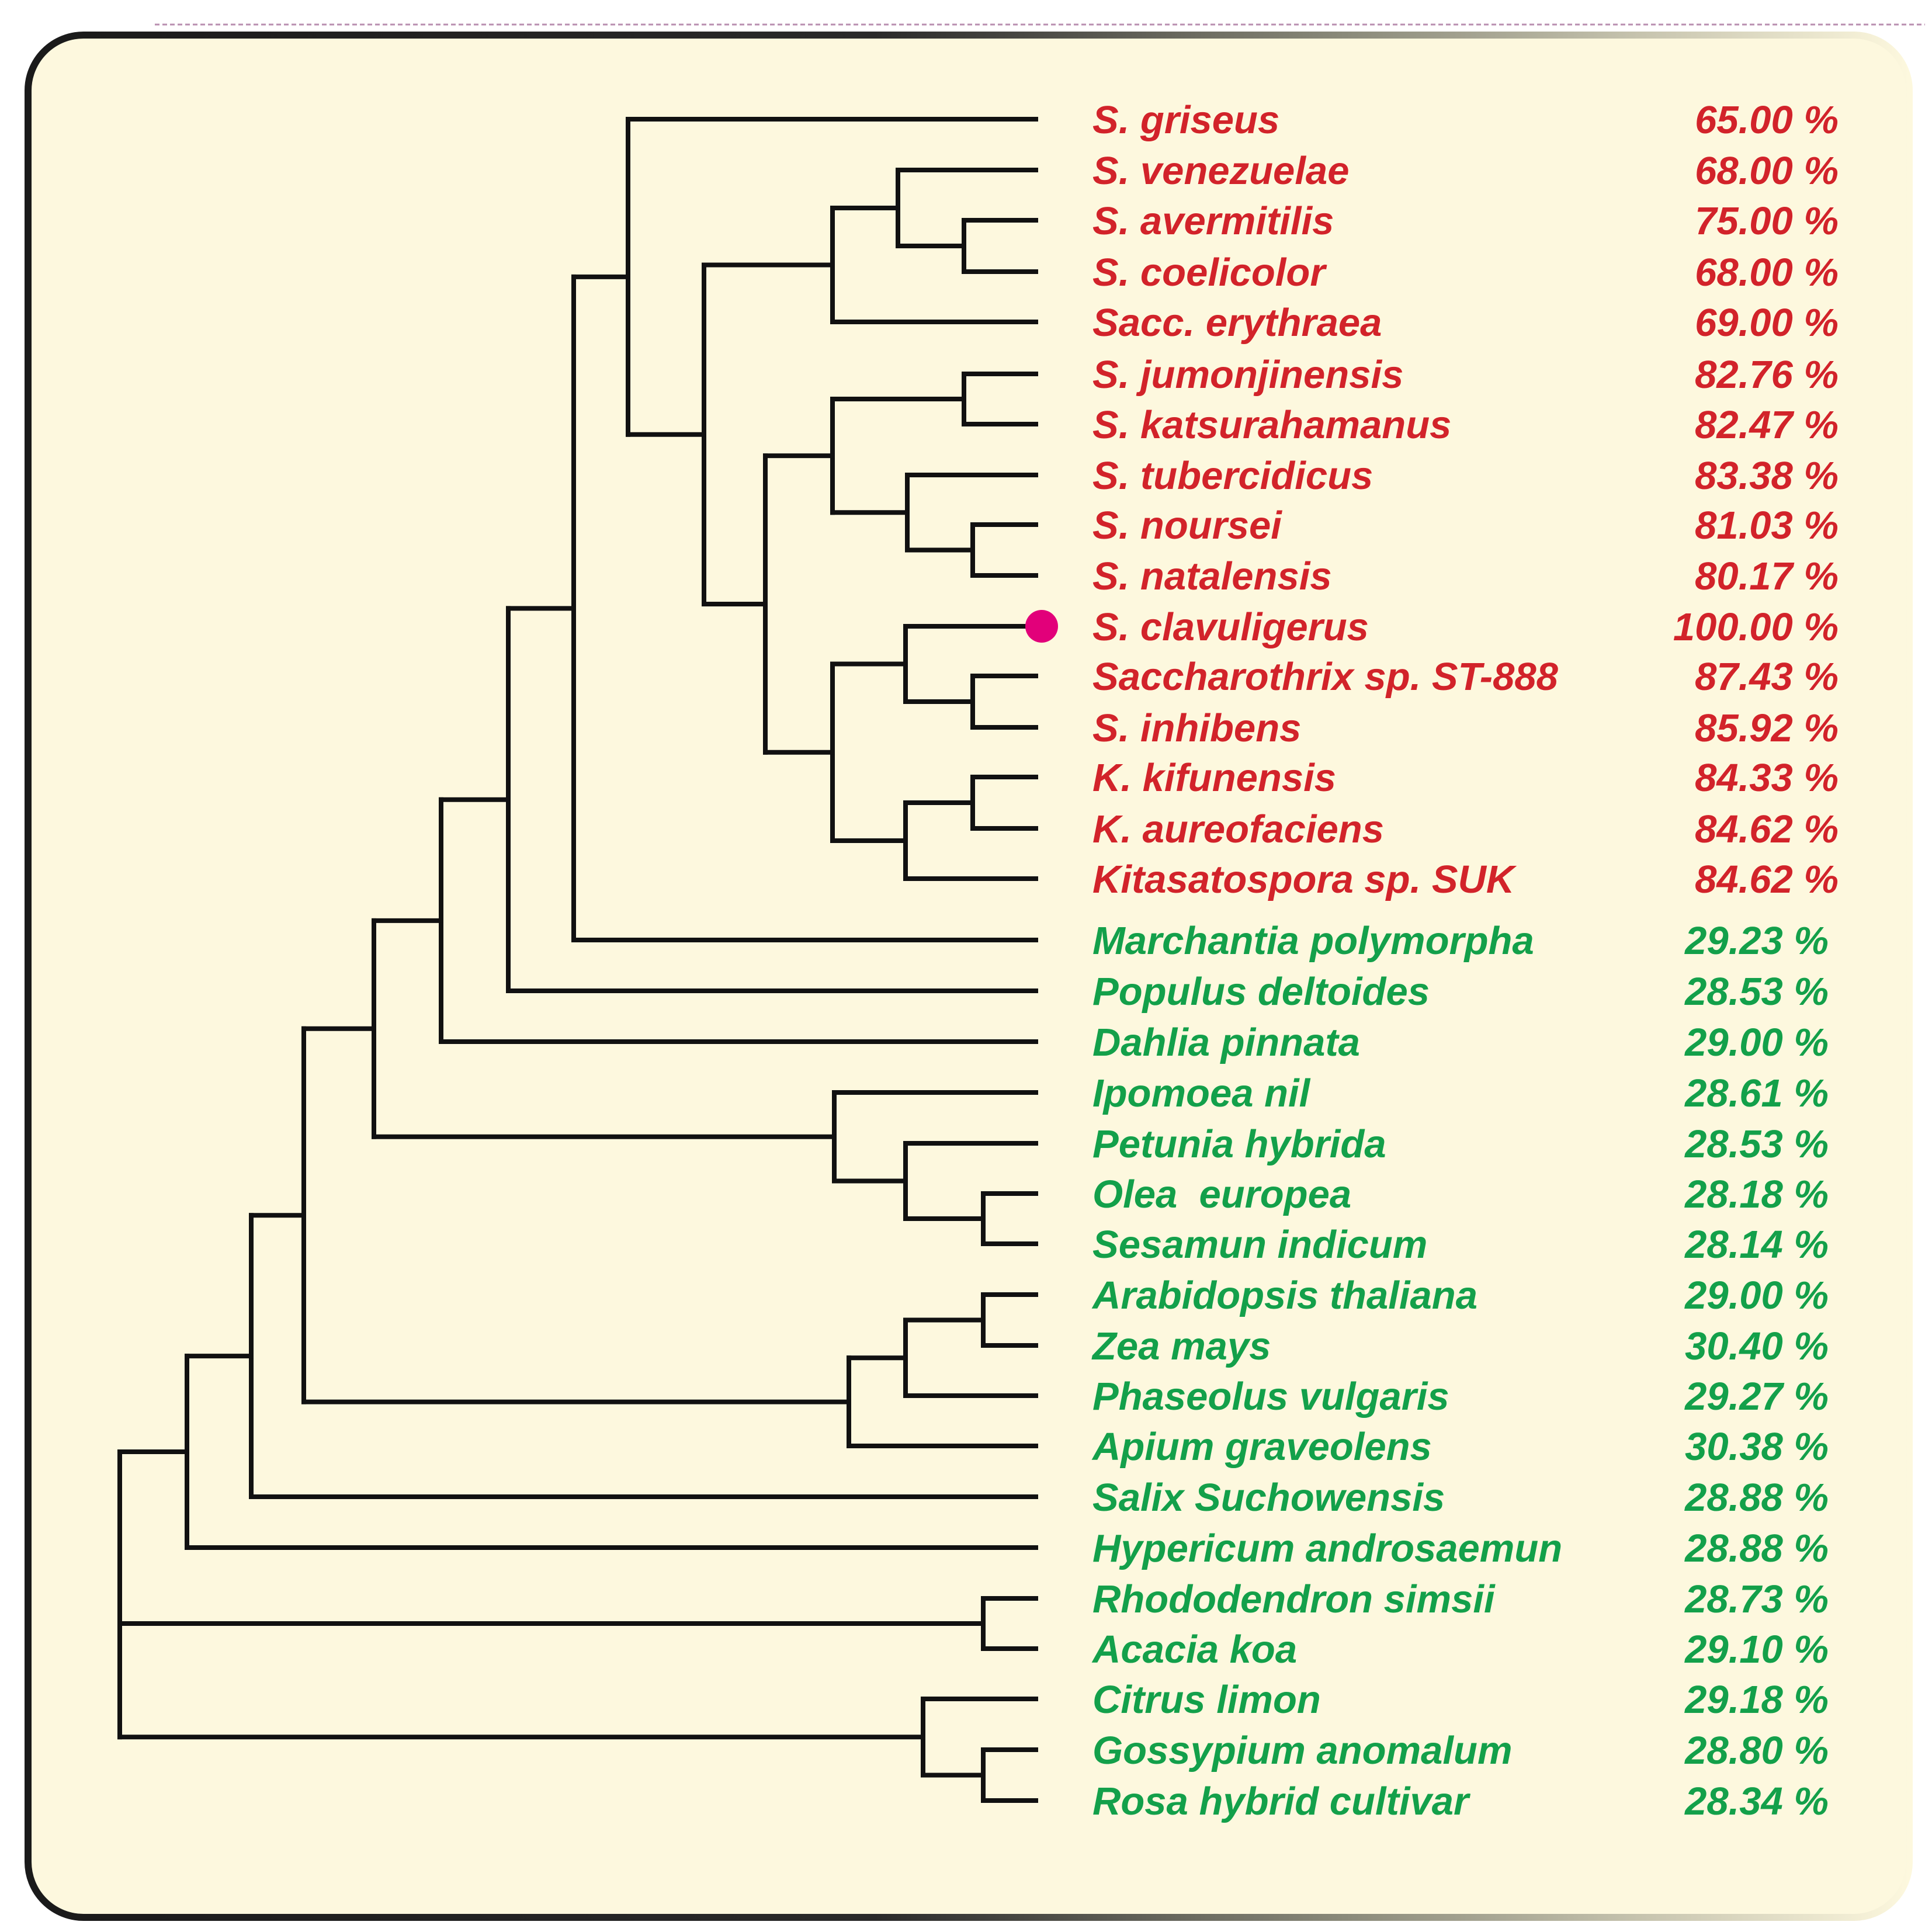  Describe the element at coordinates (1261, 992) in the screenshot. I see `taxon-name: Populus deltoides` at that location.